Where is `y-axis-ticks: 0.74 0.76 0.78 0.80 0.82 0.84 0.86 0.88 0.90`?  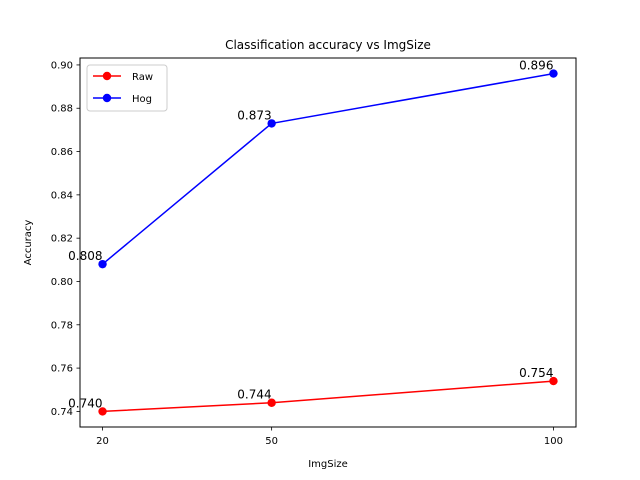
y-axis-ticks: 0.74 0.76 0.78 0.80 0.82 0.84 0.86 0.88 0.90 is located at coordinates (65, 239).